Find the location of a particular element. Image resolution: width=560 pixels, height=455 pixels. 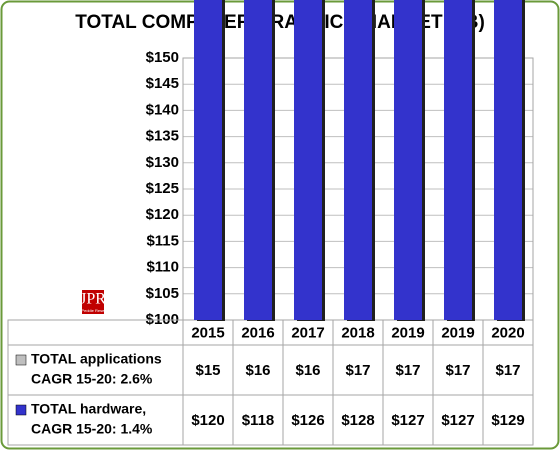

table-value: $129 is located at coordinates (507, 420).